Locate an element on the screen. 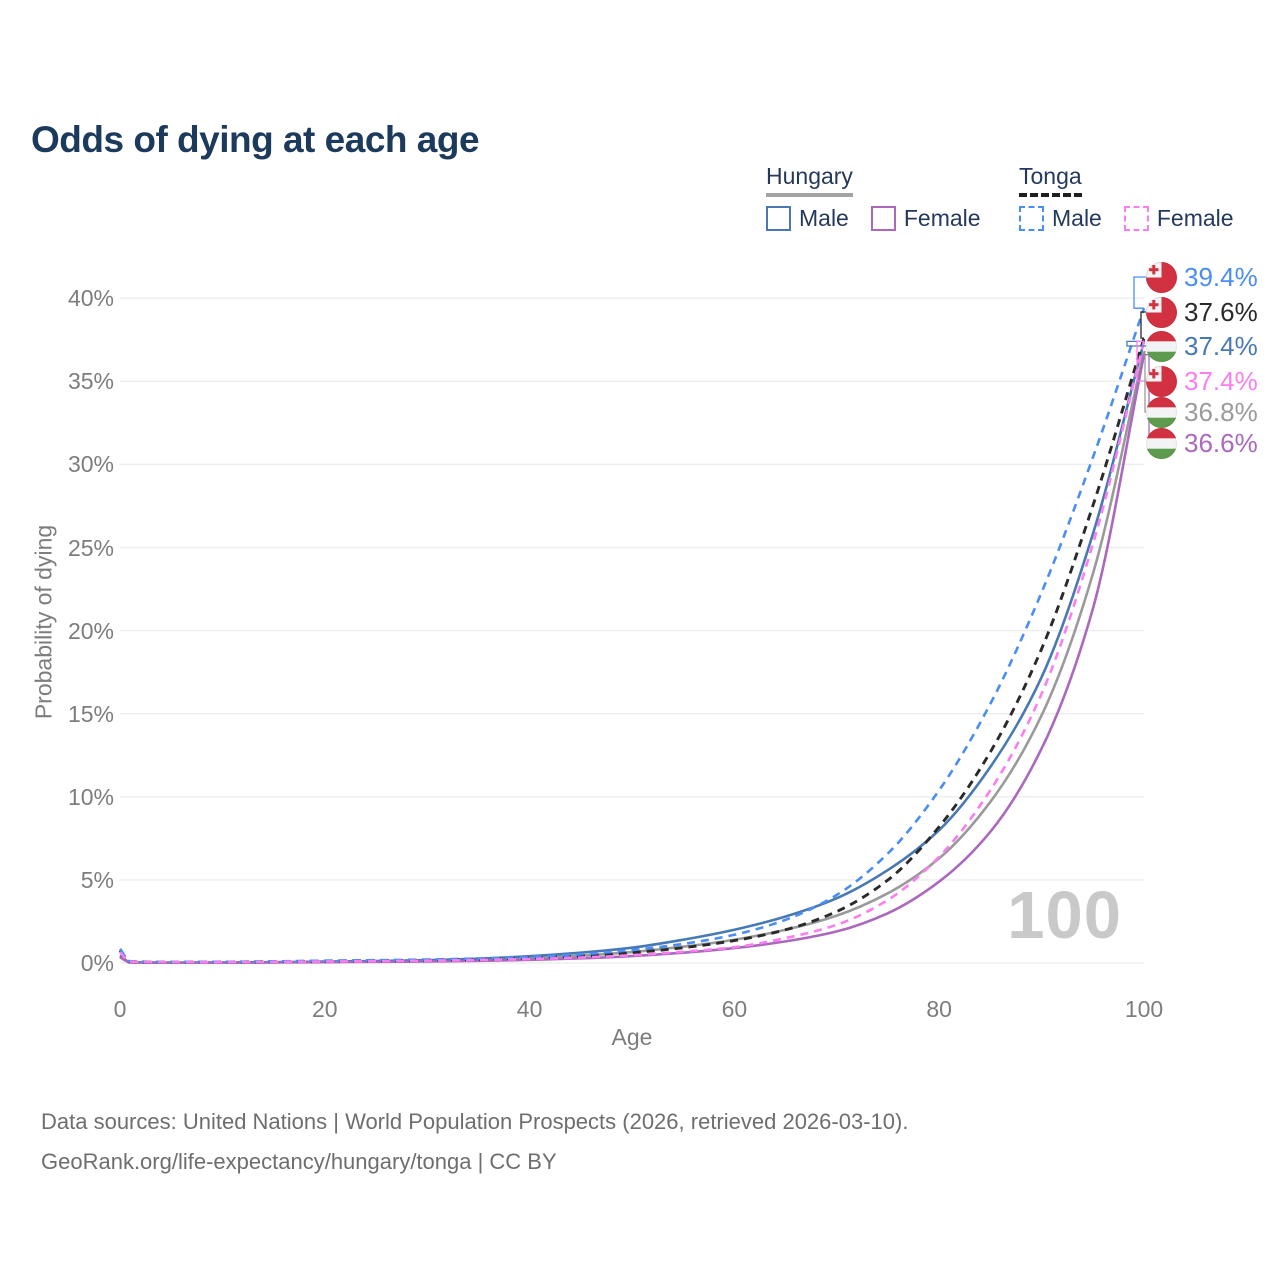 The height and width of the screenshot is (1280, 1280). leader-line-tonga-male is located at coordinates (1140, 292).